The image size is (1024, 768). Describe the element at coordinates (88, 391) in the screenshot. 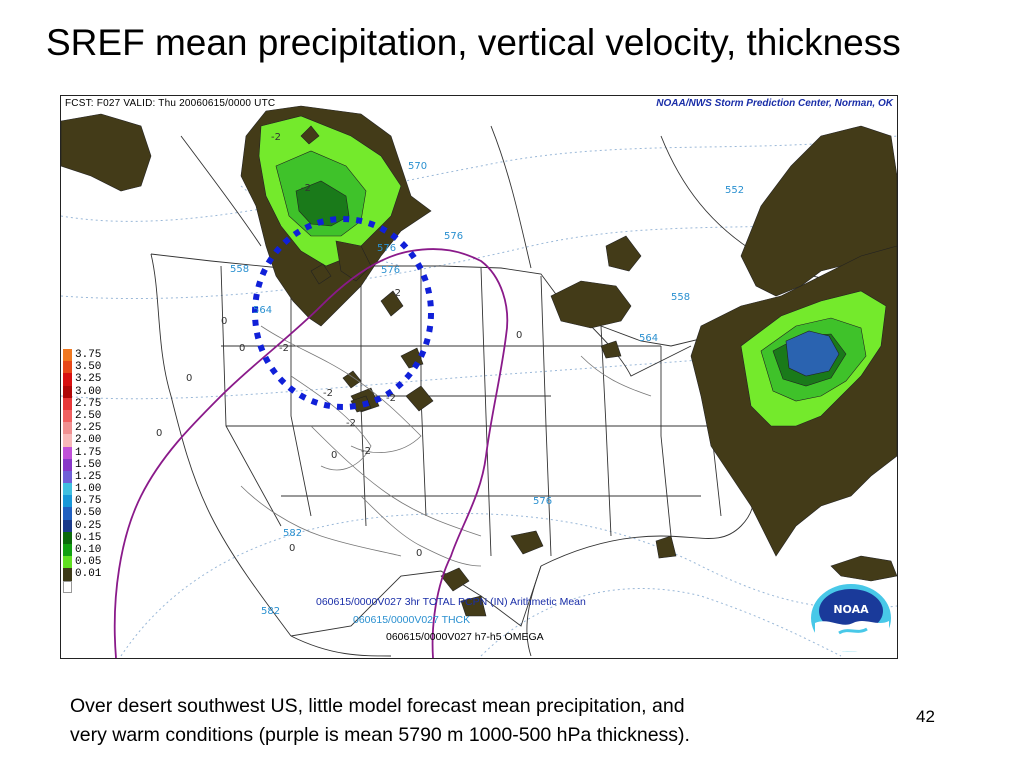

I see `legend-label: 3.00` at that location.